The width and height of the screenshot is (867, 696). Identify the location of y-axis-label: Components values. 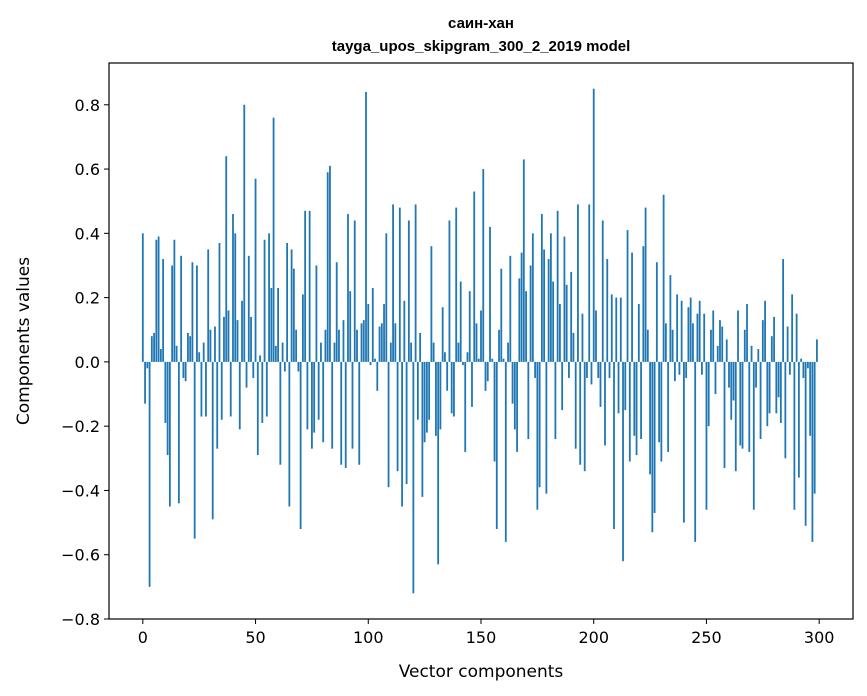
(24, 341).